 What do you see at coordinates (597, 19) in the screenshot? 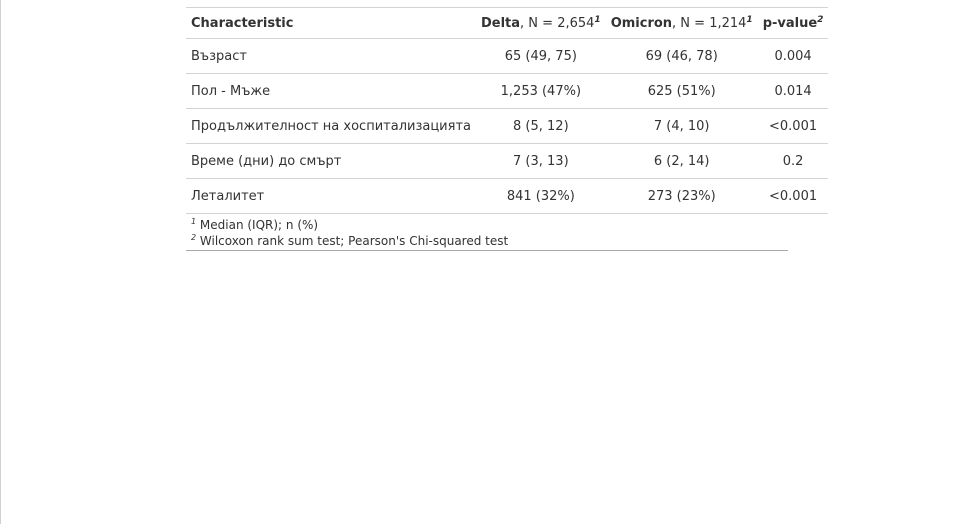
I see `header-delta-footnote-mark: 1` at bounding box center [597, 19].